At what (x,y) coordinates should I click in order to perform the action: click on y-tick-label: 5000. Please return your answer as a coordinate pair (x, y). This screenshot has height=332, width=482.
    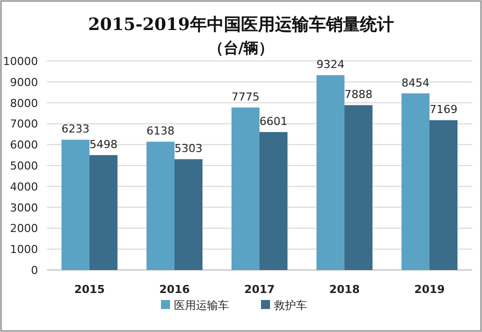
    Looking at the image, I should click on (24, 166).